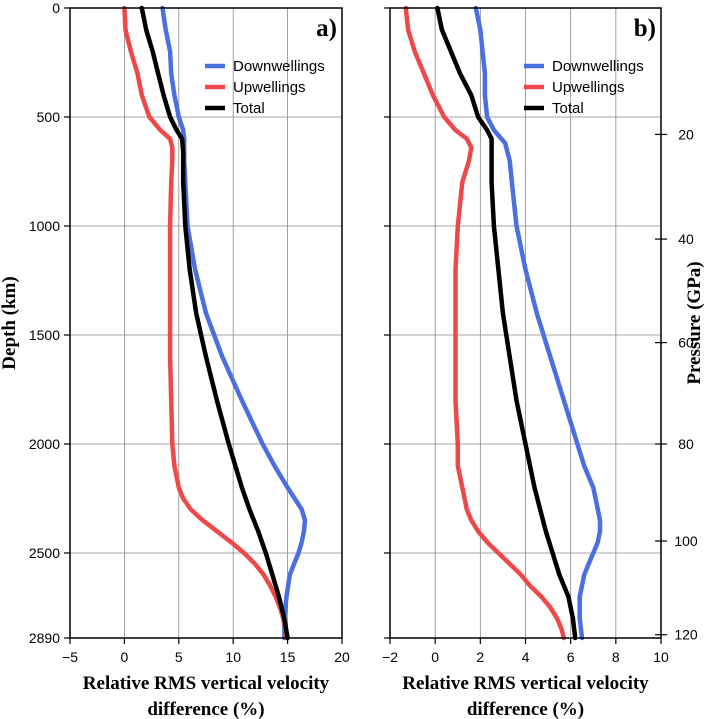 The width and height of the screenshot is (710, 719). I want to click on b-xaxis-label-line1: Relative RMS vertical velocity, so click(525, 683).